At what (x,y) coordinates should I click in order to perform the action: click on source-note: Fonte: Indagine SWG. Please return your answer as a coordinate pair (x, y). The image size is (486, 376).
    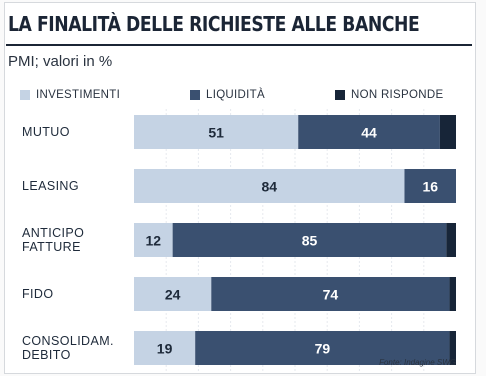
    Looking at the image, I should click on (417, 362).